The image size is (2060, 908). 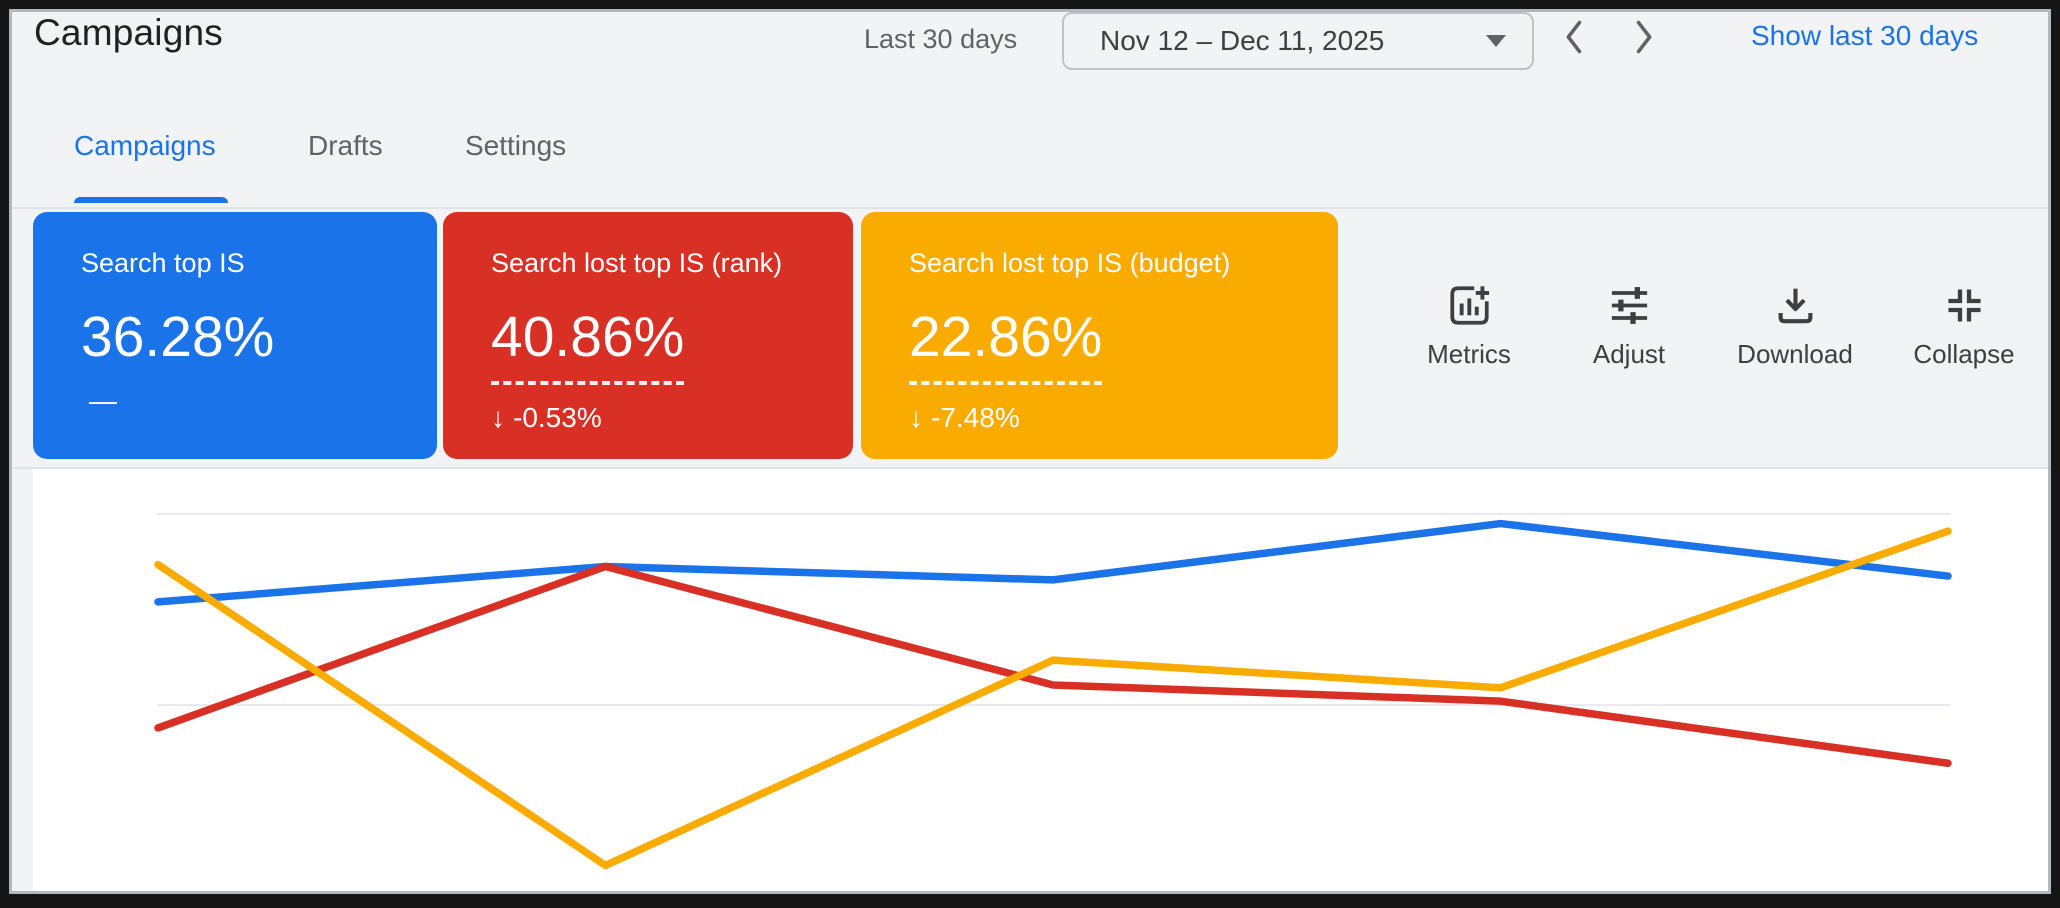 I want to click on chevron-right-icon, so click(x=1644, y=37).